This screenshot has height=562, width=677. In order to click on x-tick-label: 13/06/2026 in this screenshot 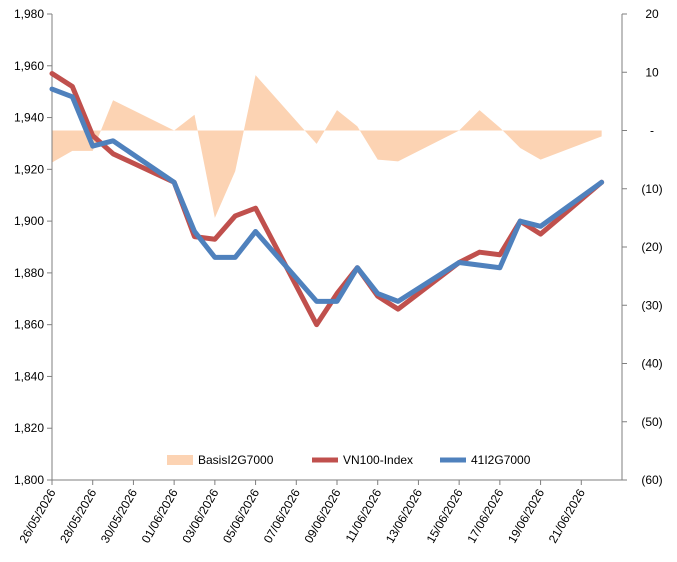, I will do `click(404, 515)`.